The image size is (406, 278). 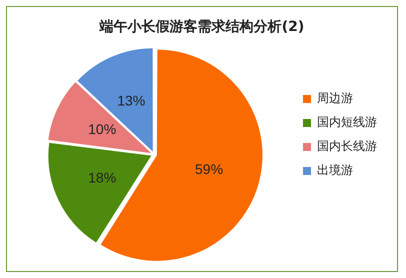 I want to click on legend-label: 国内长线游, so click(x=347, y=146).